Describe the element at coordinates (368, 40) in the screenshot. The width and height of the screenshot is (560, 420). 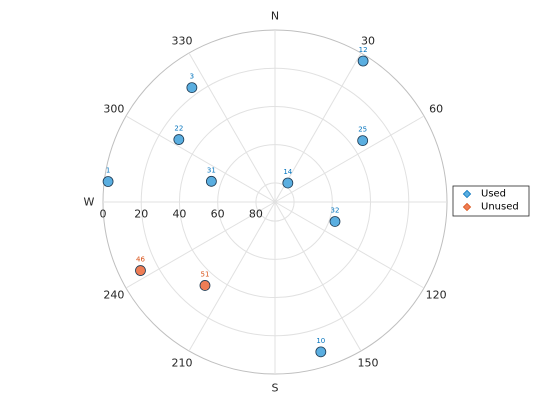
I see `azimuth-tick-label: 30` at that location.